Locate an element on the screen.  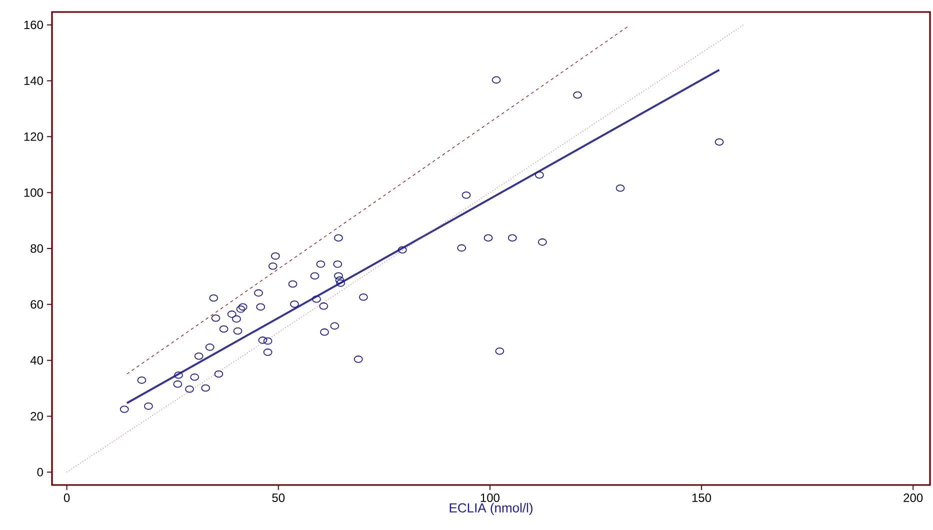
y-tick-label: 40 is located at coordinates (37, 360).